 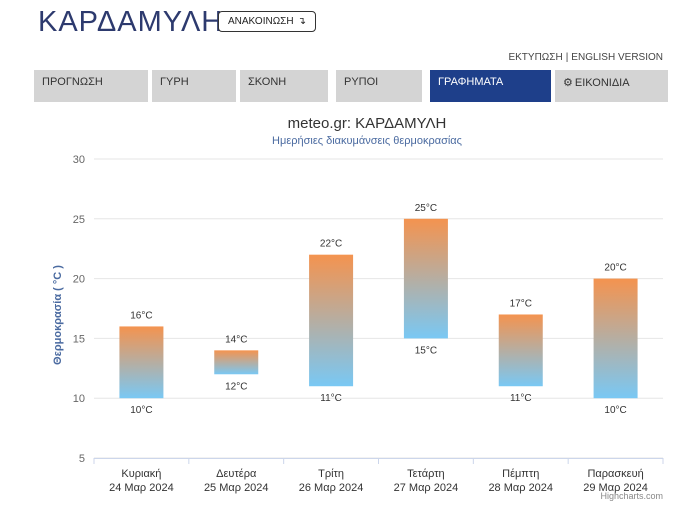 I want to click on tab-label: ΠΡΟΓΝΩΣΗ, so click(x=72, y=82).